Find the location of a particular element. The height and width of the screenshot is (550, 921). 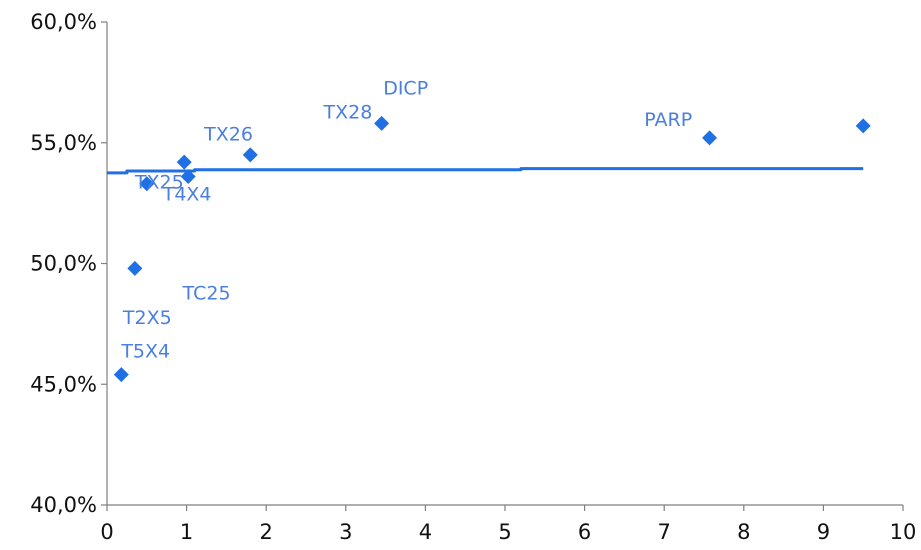

x-tick-label: 10 is located at coordinates (903, 532).